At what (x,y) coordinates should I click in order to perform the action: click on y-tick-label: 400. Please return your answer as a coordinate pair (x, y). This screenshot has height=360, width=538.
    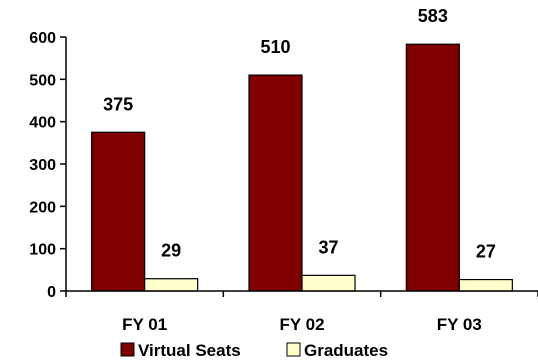
    Looking at the image, I should click on (42, 123).